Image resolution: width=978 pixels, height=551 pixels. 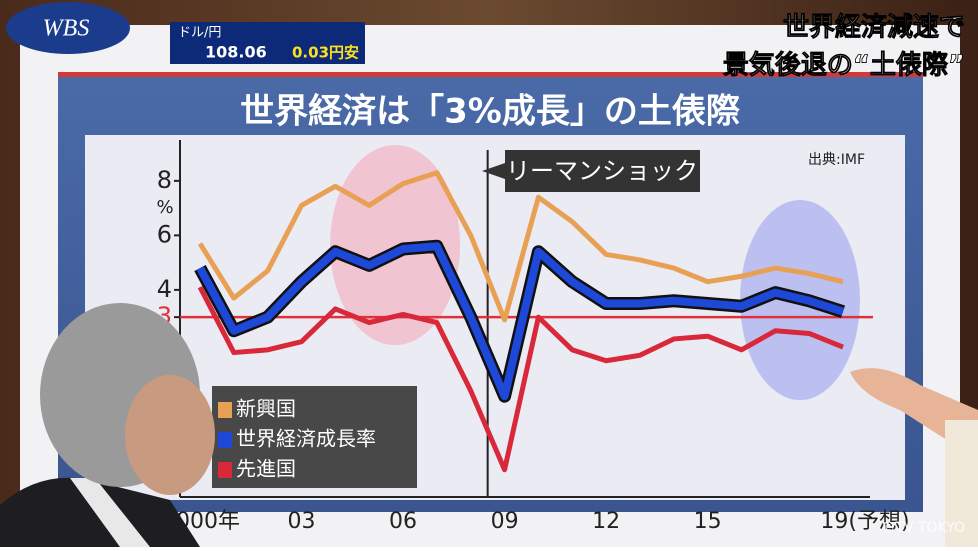 What do you see at coordinates (170, 435) in the screenshot?
I see `presenter-face` at bounding box center [170, 435].